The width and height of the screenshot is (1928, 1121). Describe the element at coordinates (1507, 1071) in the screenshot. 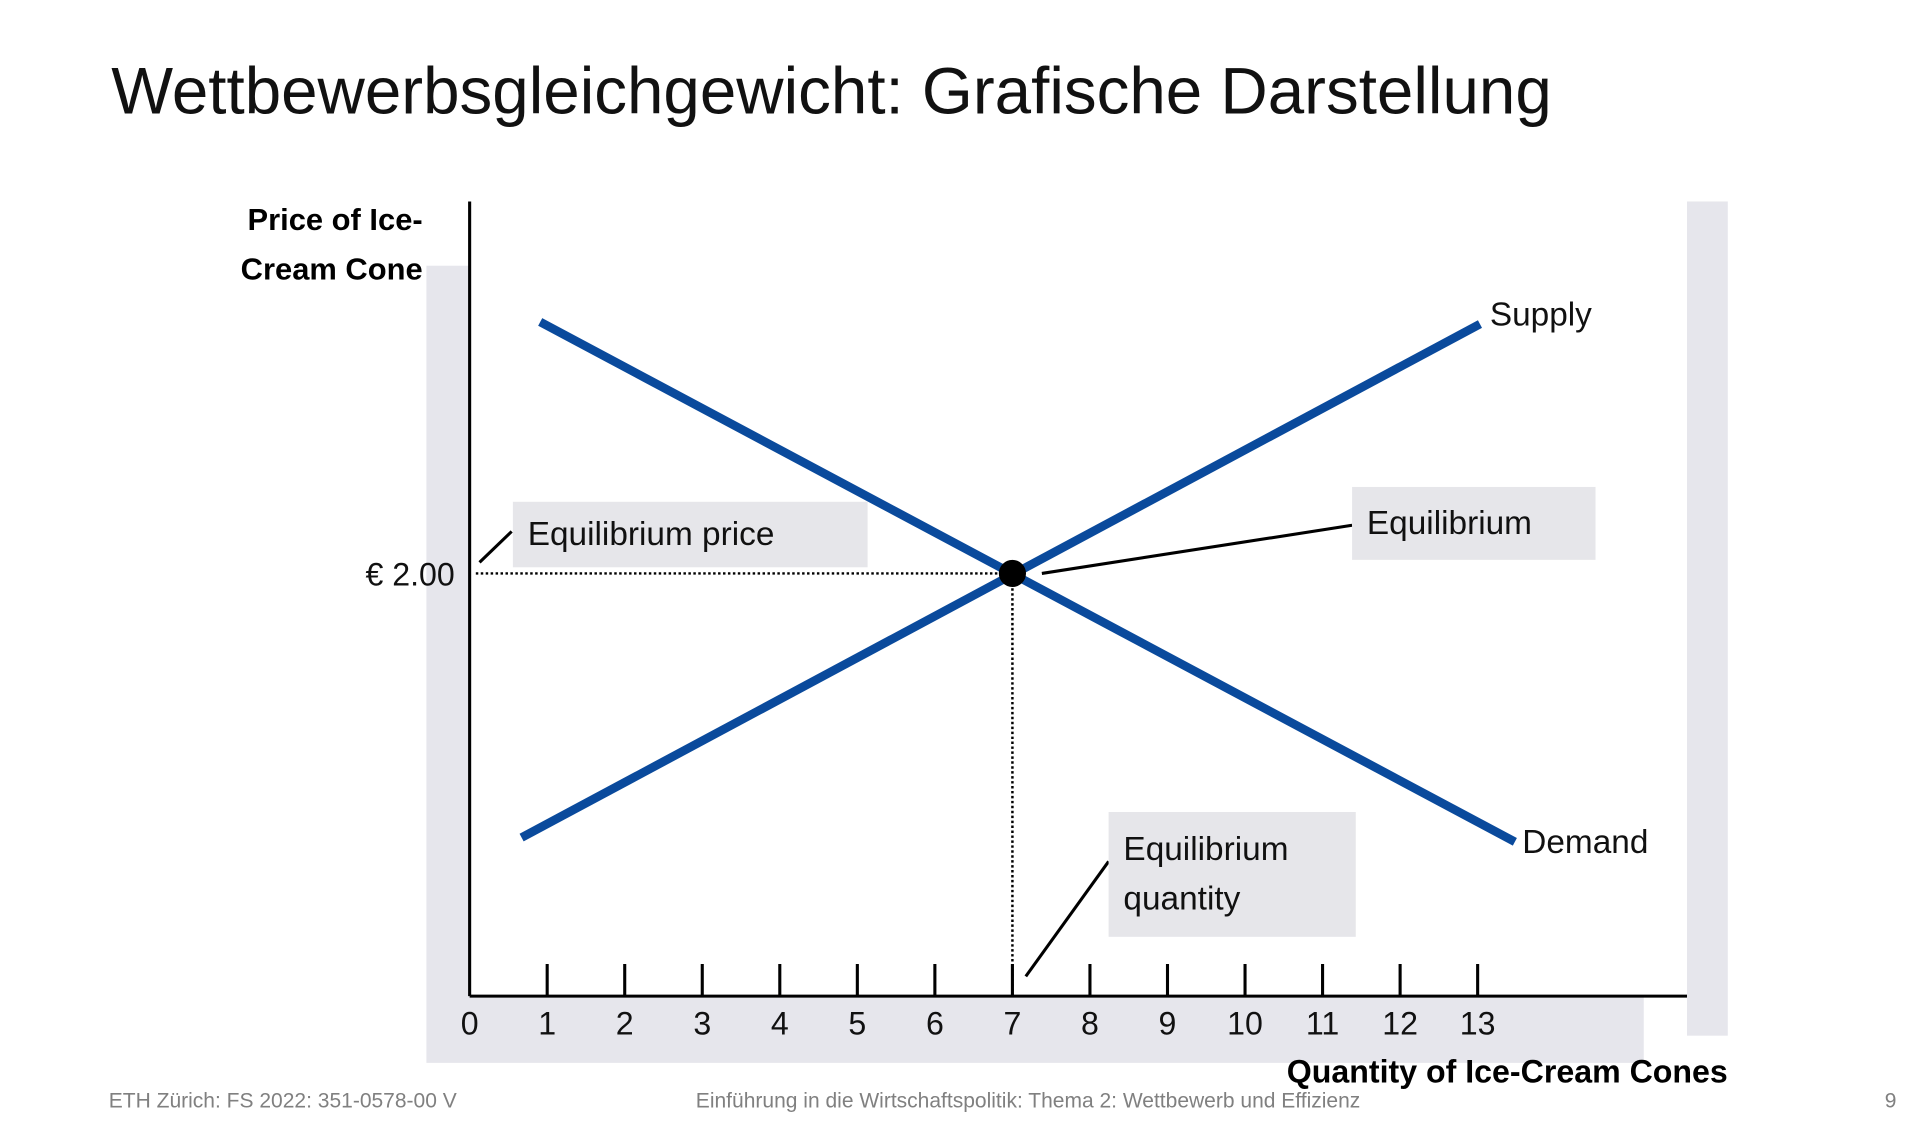

I see `x-axis-label: Quantity of Ice-Cream Cones` at that location.